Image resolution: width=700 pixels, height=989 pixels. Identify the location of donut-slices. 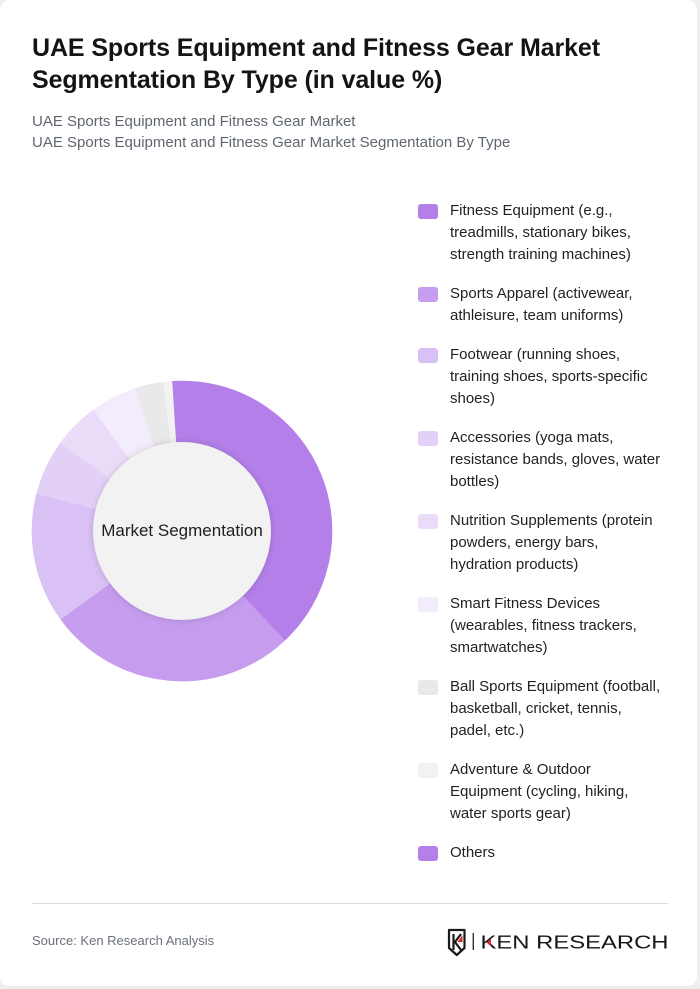
(182, 531).